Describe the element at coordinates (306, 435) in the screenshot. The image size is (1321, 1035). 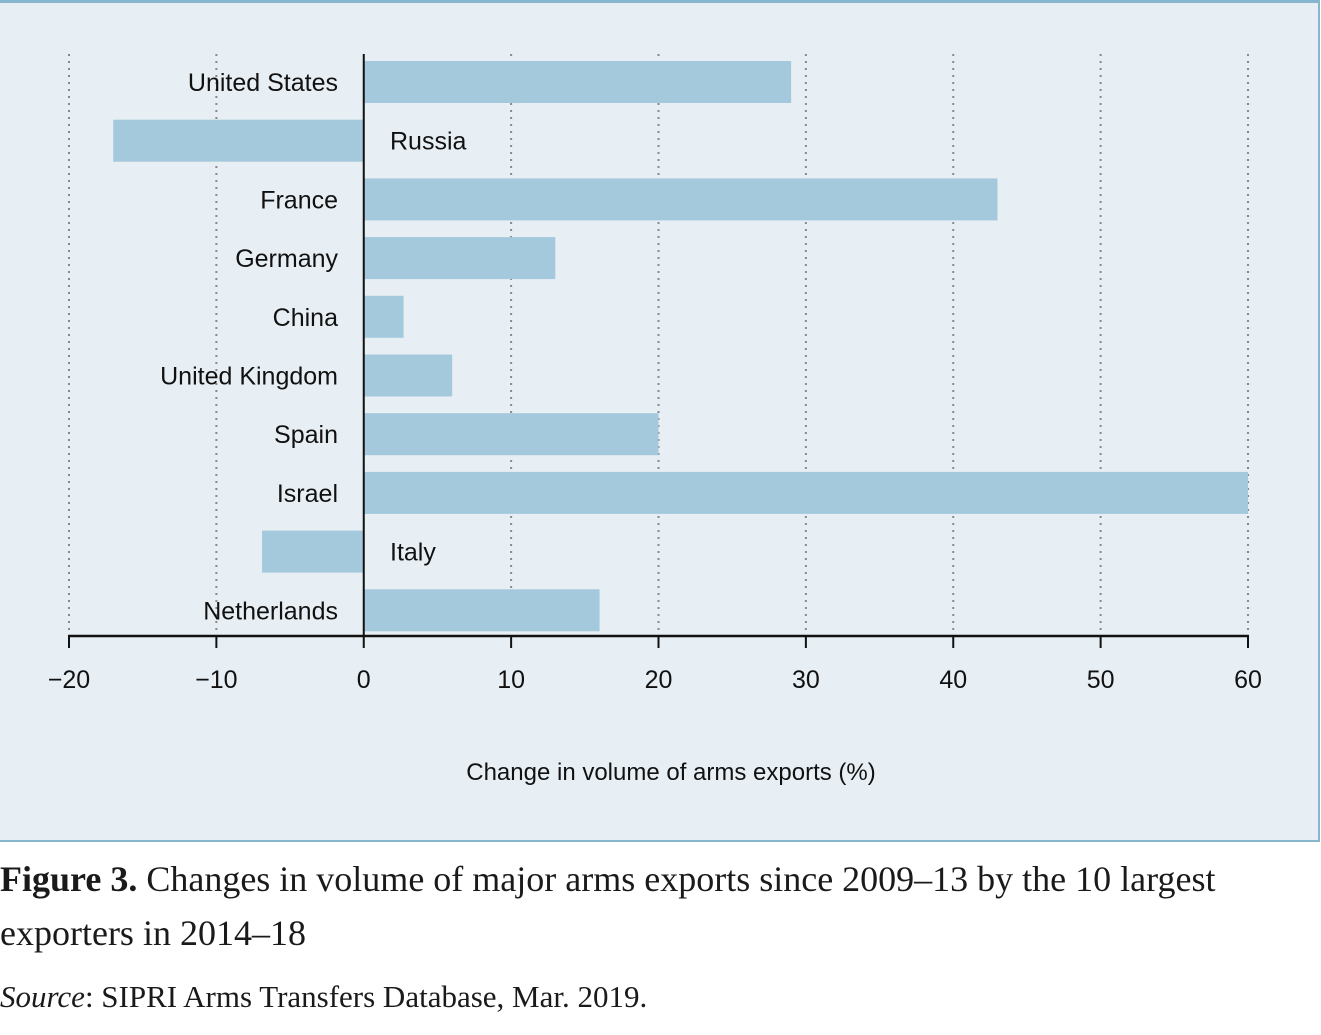
I see `category-label: Spain` at that location.